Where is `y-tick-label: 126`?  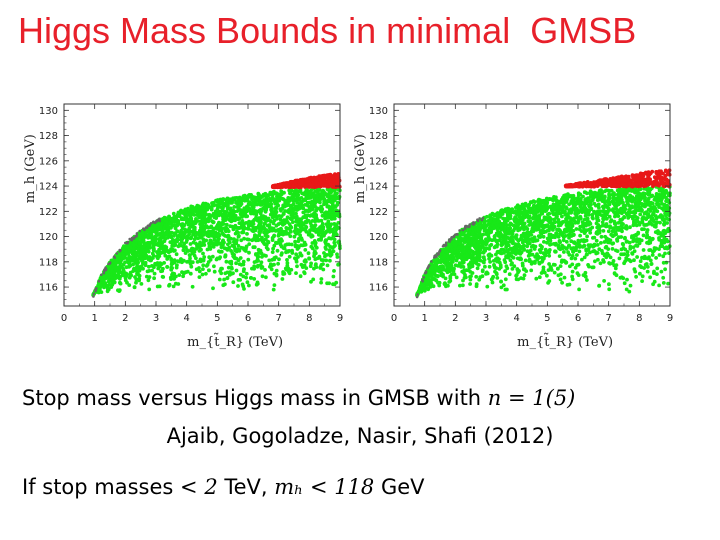
y-tick-label: 126 is located at coordinates (48, 161).